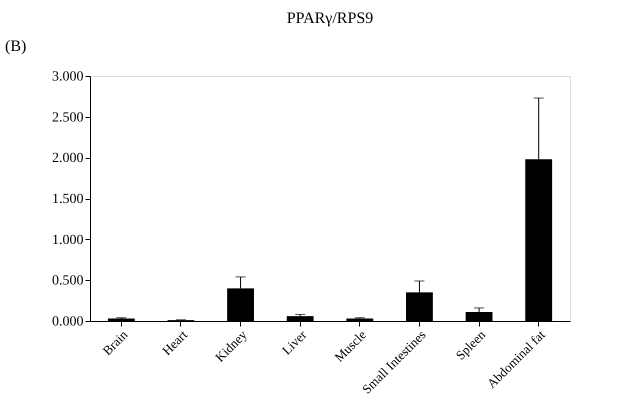 This screenshot has height=409, width=617. Describe the element at coordinates (68, 281) in the screenshot. I see `y-tick-label: 0.500` at that location.